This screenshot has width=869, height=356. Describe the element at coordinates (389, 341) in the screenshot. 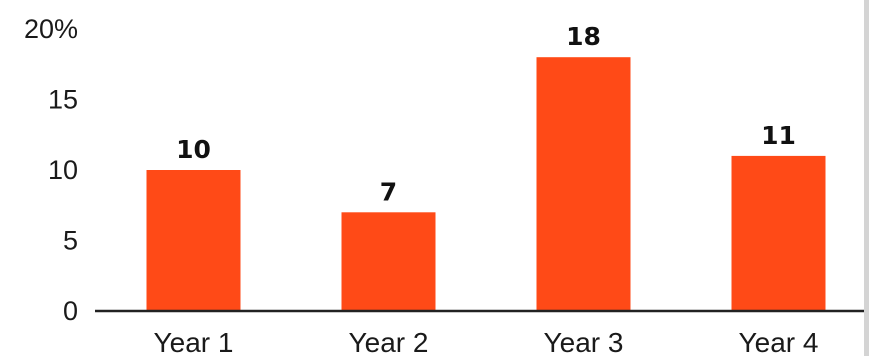

I see `x-tick-label: Year 2` at that location.